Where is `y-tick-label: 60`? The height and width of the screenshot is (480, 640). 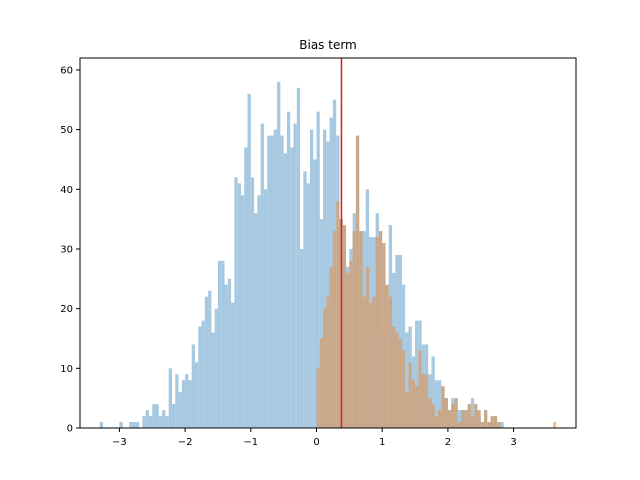
y-tick-label: 60 is located at coordinates (66, 70).